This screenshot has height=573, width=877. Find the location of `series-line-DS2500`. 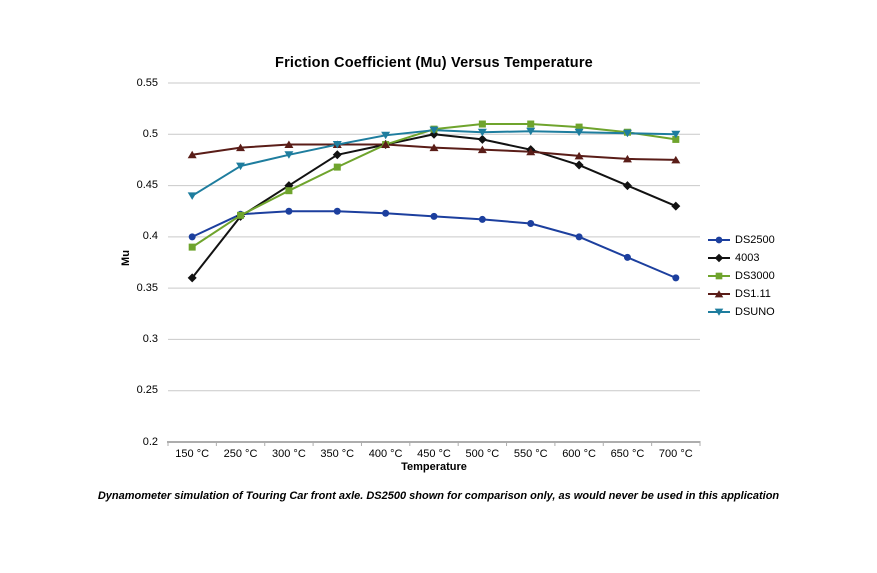

series-line-DS2500 is located at coordinates (434, 244).